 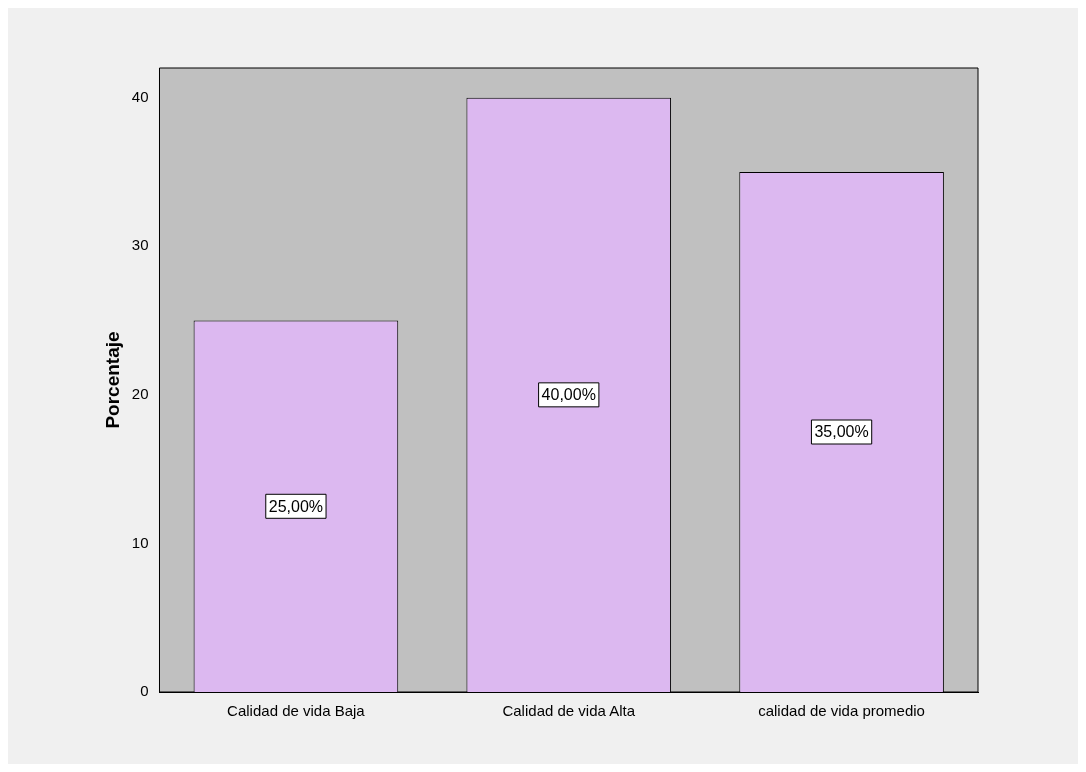 I want to click on data-label: 40,00%, so click(x=568, y=395).